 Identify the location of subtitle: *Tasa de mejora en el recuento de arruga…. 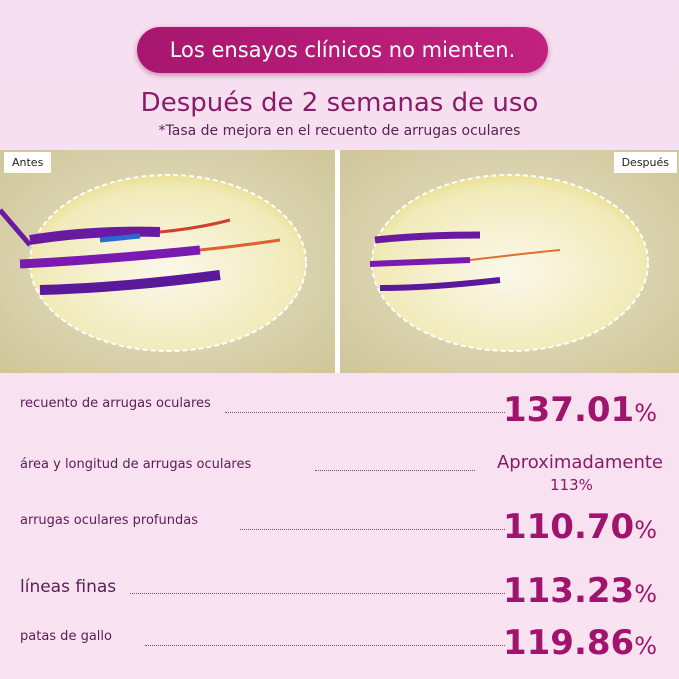
(339, 131).